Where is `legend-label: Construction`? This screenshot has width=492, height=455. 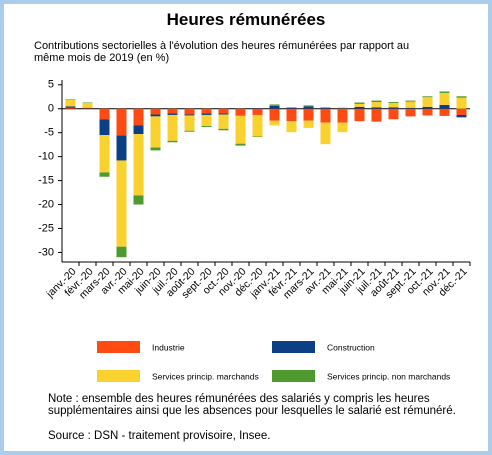 legend-label: Construction is located at coordinates (351, 347).